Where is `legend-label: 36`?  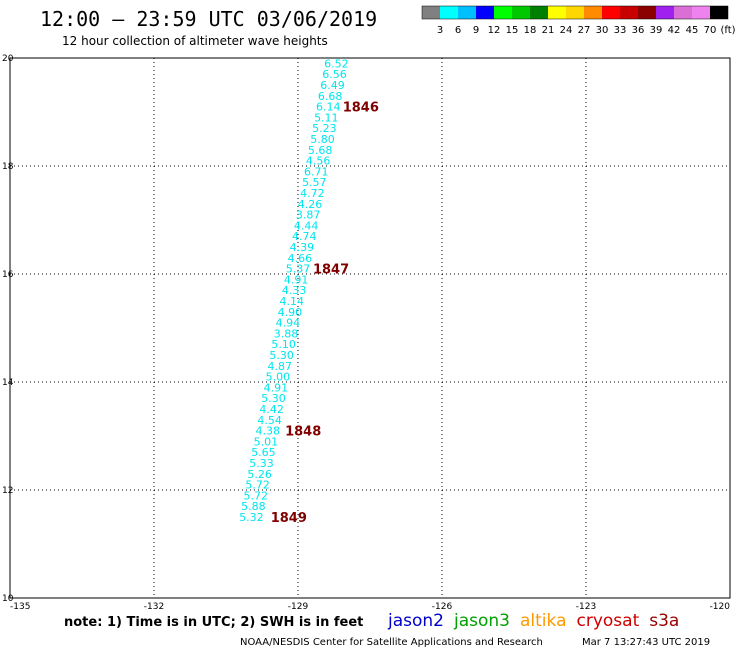 legend-label: 36 is located at coordinates (638, 30).